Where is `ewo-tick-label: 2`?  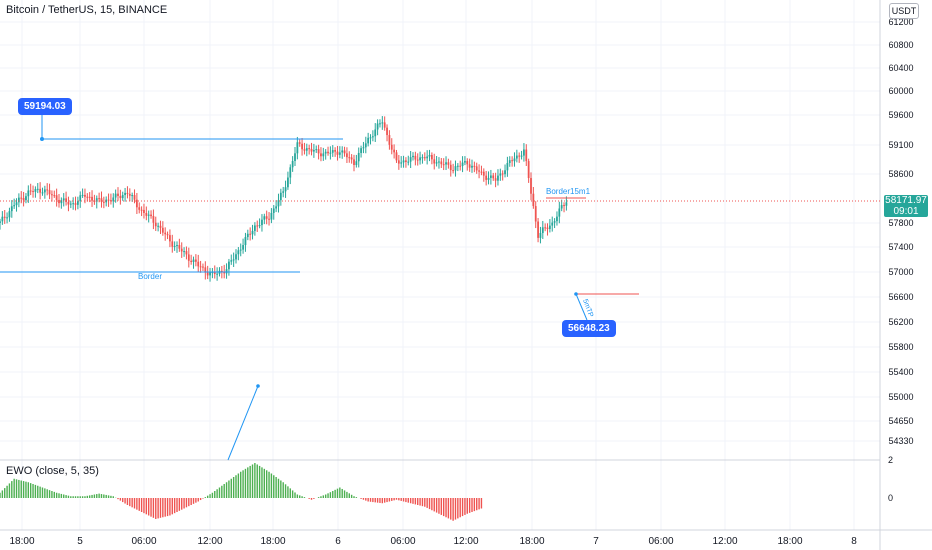 ewo-tick-label: 2 is located at coordinates (890, 460).